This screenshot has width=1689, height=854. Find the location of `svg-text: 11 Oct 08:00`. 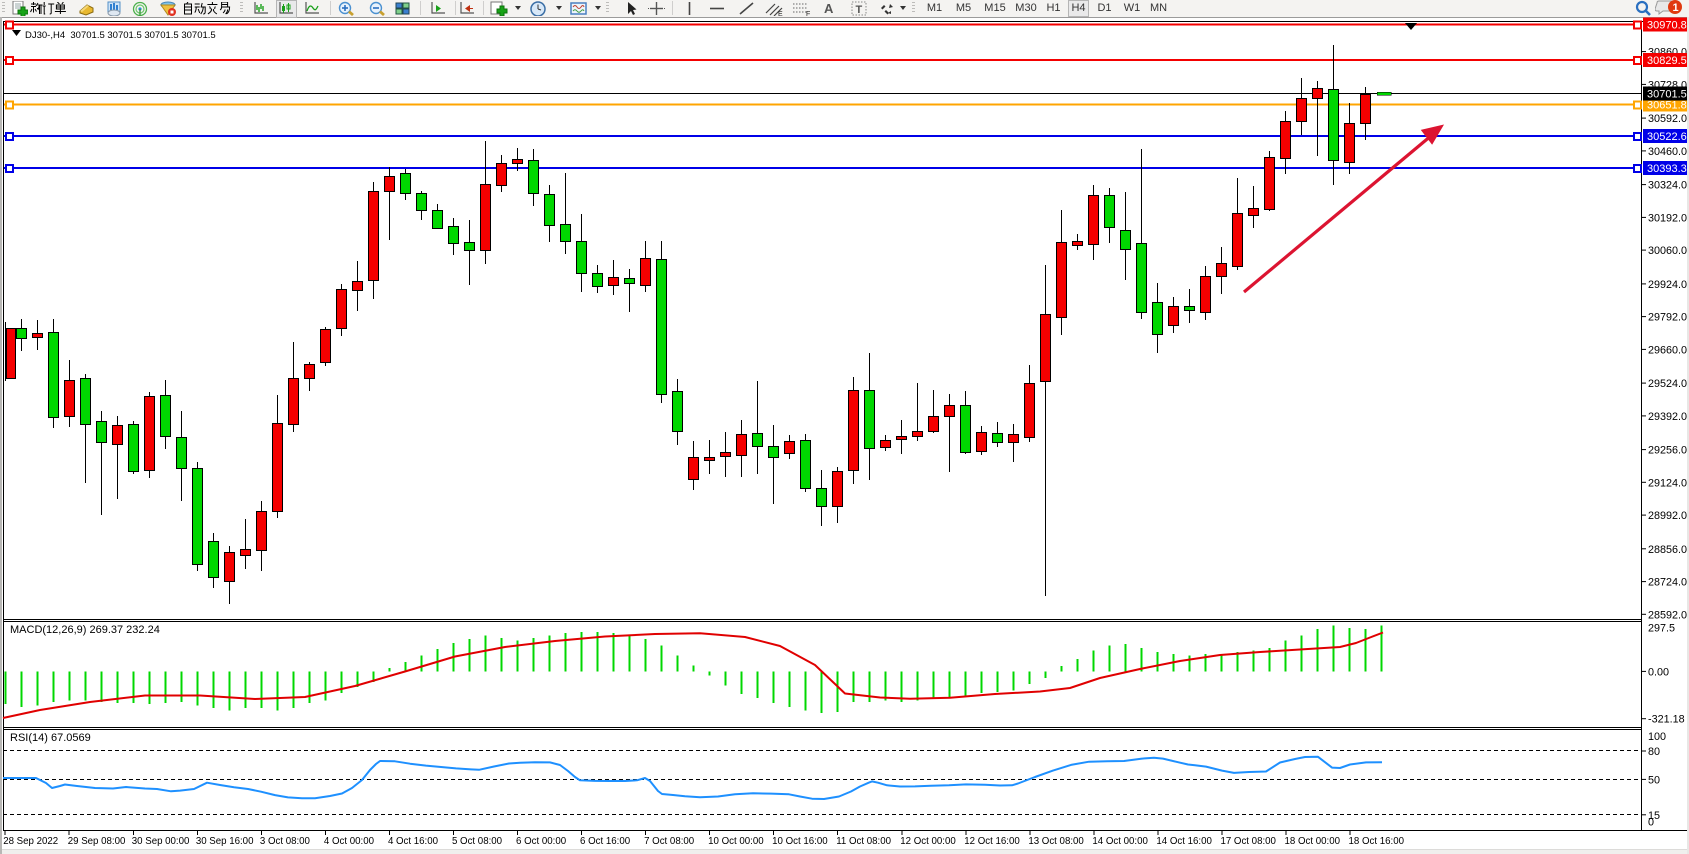

svg-text: 11 Oct 08:00 is located at coordinates (863, 841).